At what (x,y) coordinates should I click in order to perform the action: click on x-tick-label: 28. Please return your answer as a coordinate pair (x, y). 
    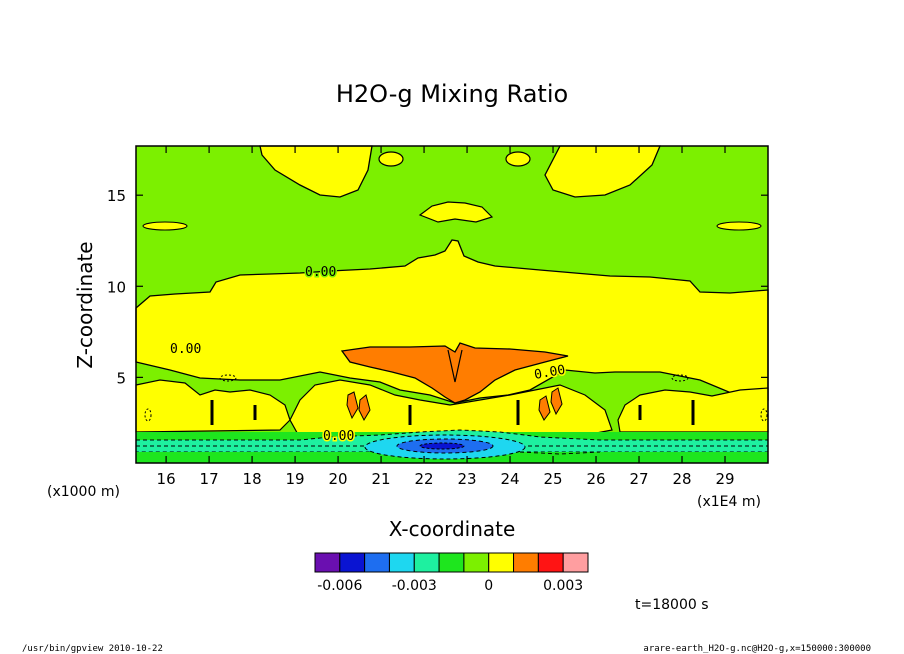
    Looking at the image, I should click on (681, 479).